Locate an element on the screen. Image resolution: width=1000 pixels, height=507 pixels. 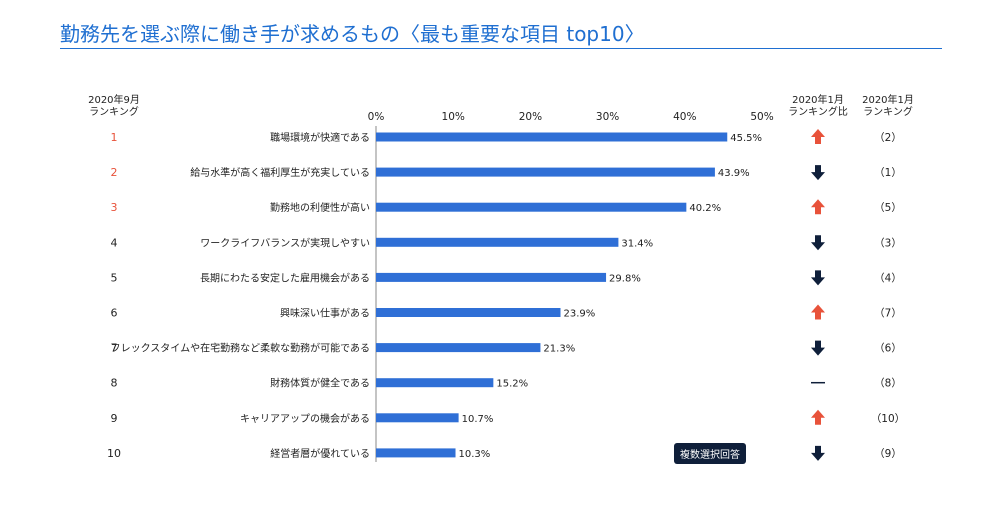
rank-number: 9 is located at coordinates (114, 418).